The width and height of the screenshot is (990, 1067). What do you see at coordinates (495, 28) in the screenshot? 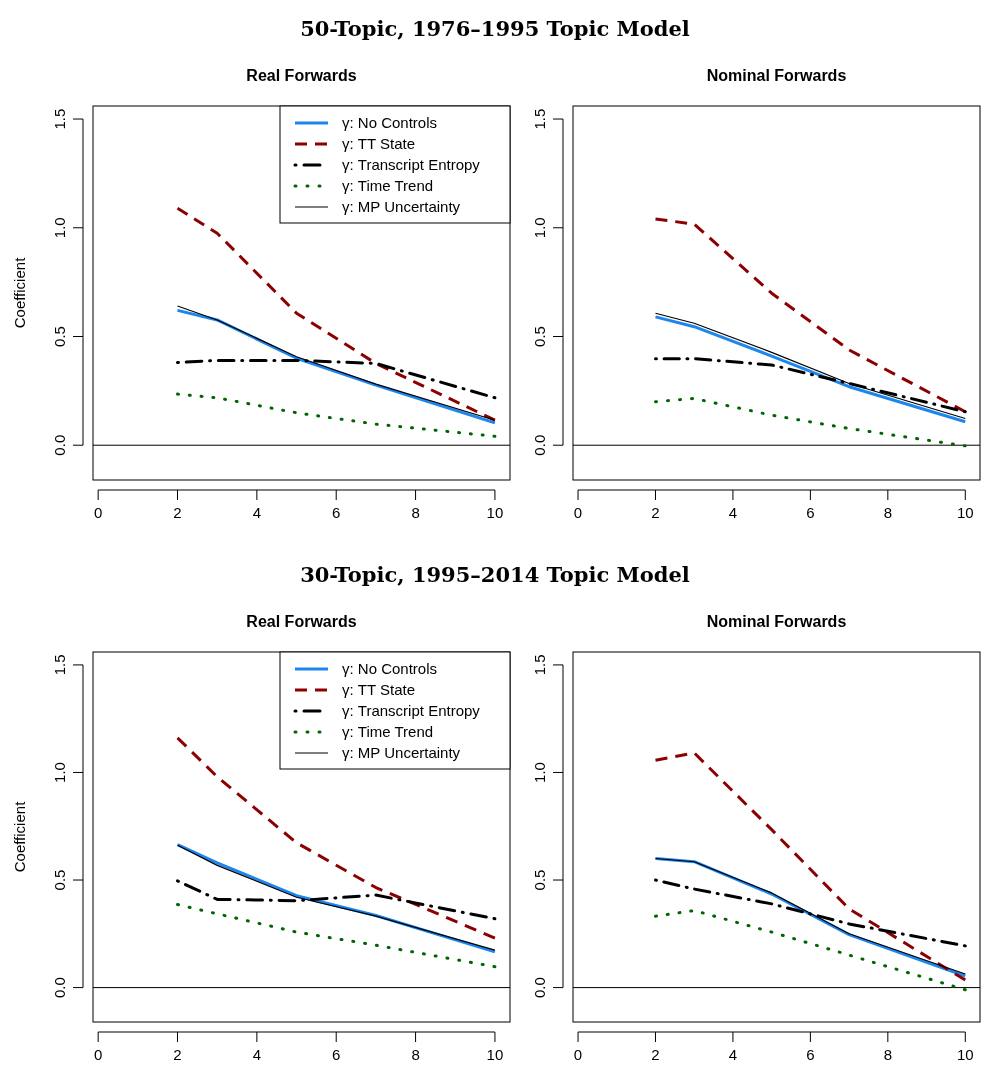
I see `text: 50-Topic, 1976–1995 Topic Model` at bounding box center [495, 28].